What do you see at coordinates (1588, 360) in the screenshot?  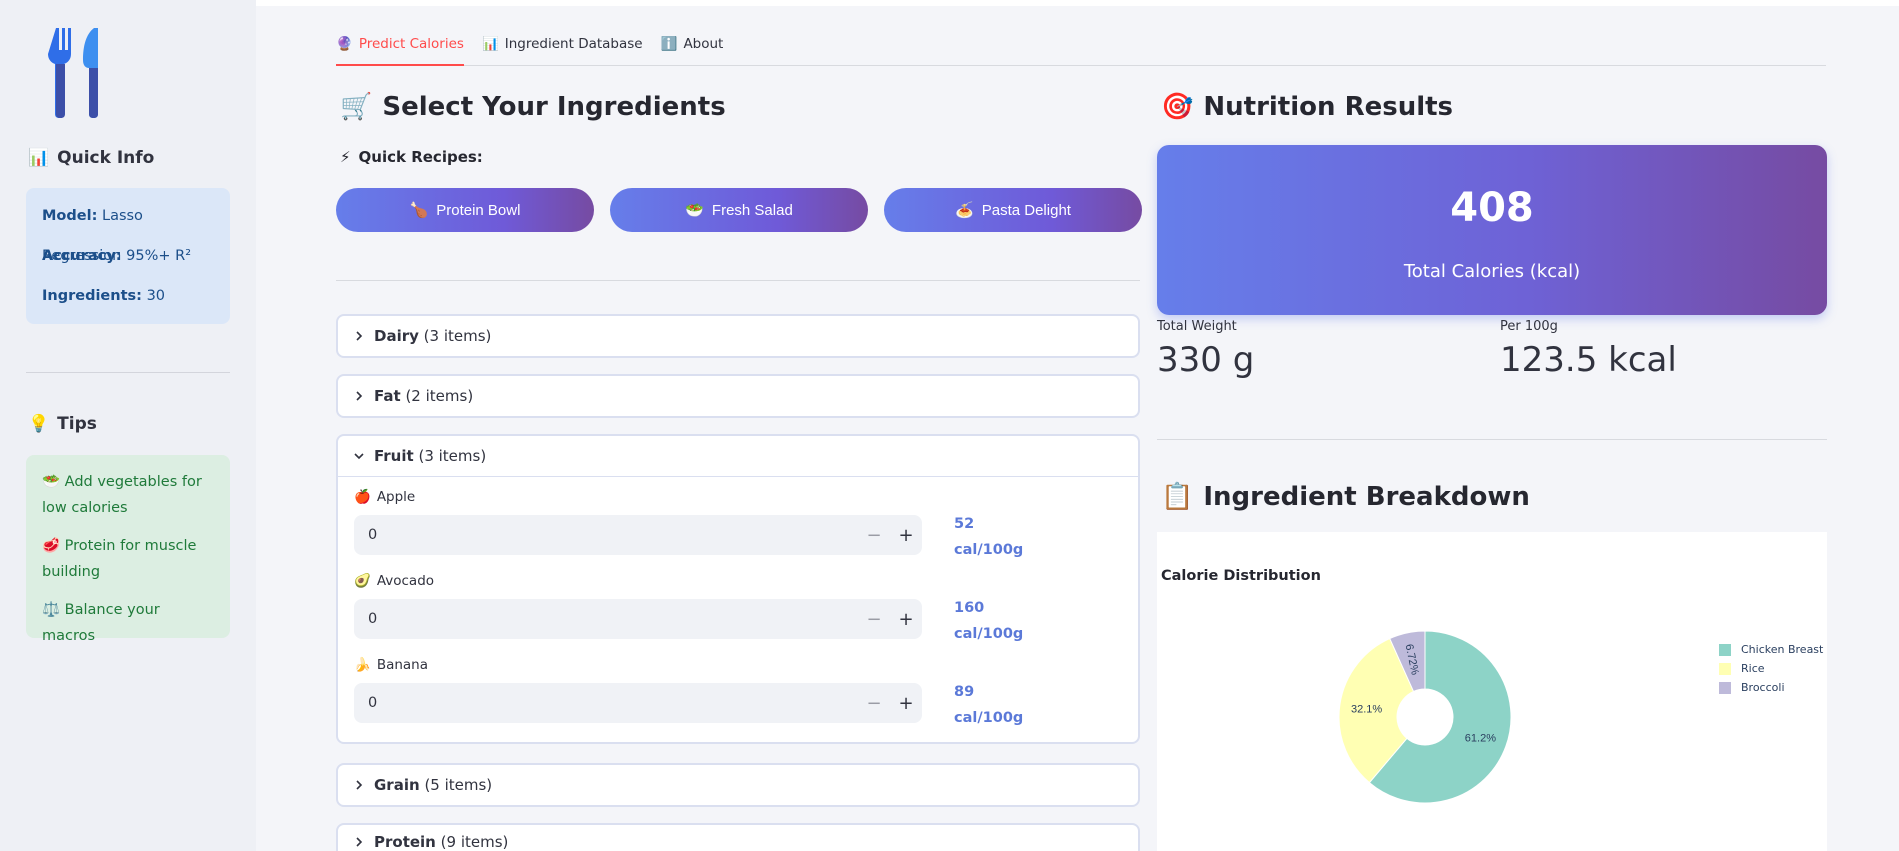 I see `per-100g-value: 123.5 kcal` at bounding box center [1588, 360].